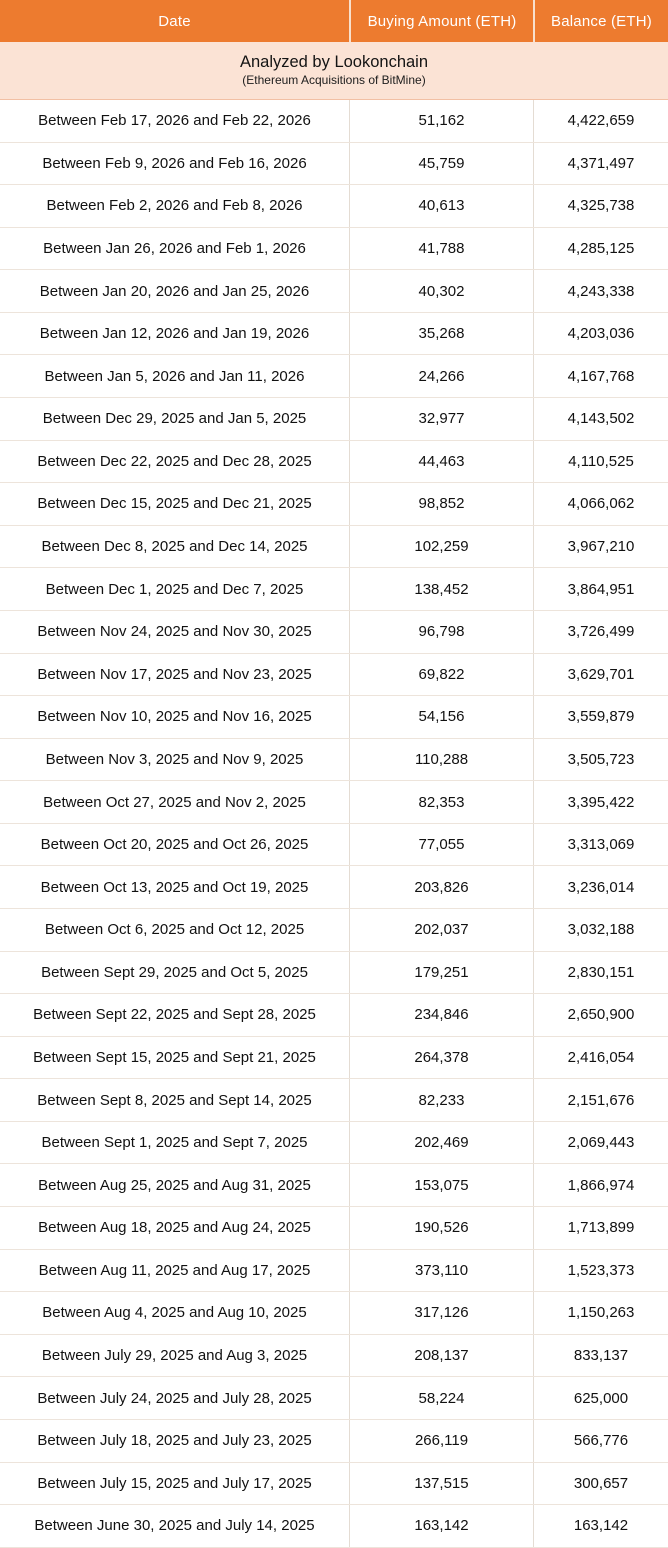  Describe the element at coordinates (600, 1313) in the screenshot. I see `cell-balance: 1,150,263` at that location.